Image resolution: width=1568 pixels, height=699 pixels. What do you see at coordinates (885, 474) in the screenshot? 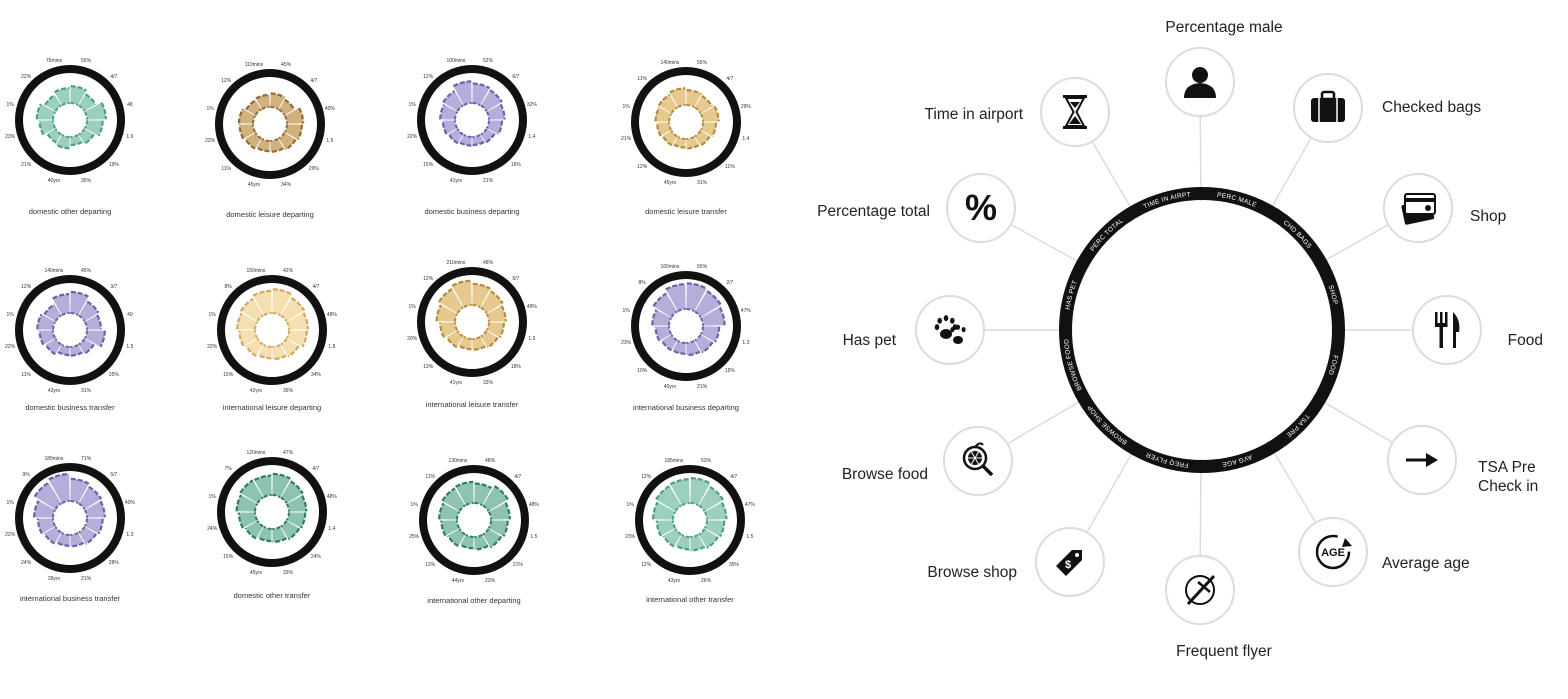
I see `legend-label: Browse food` at bounding box center [885, 474].